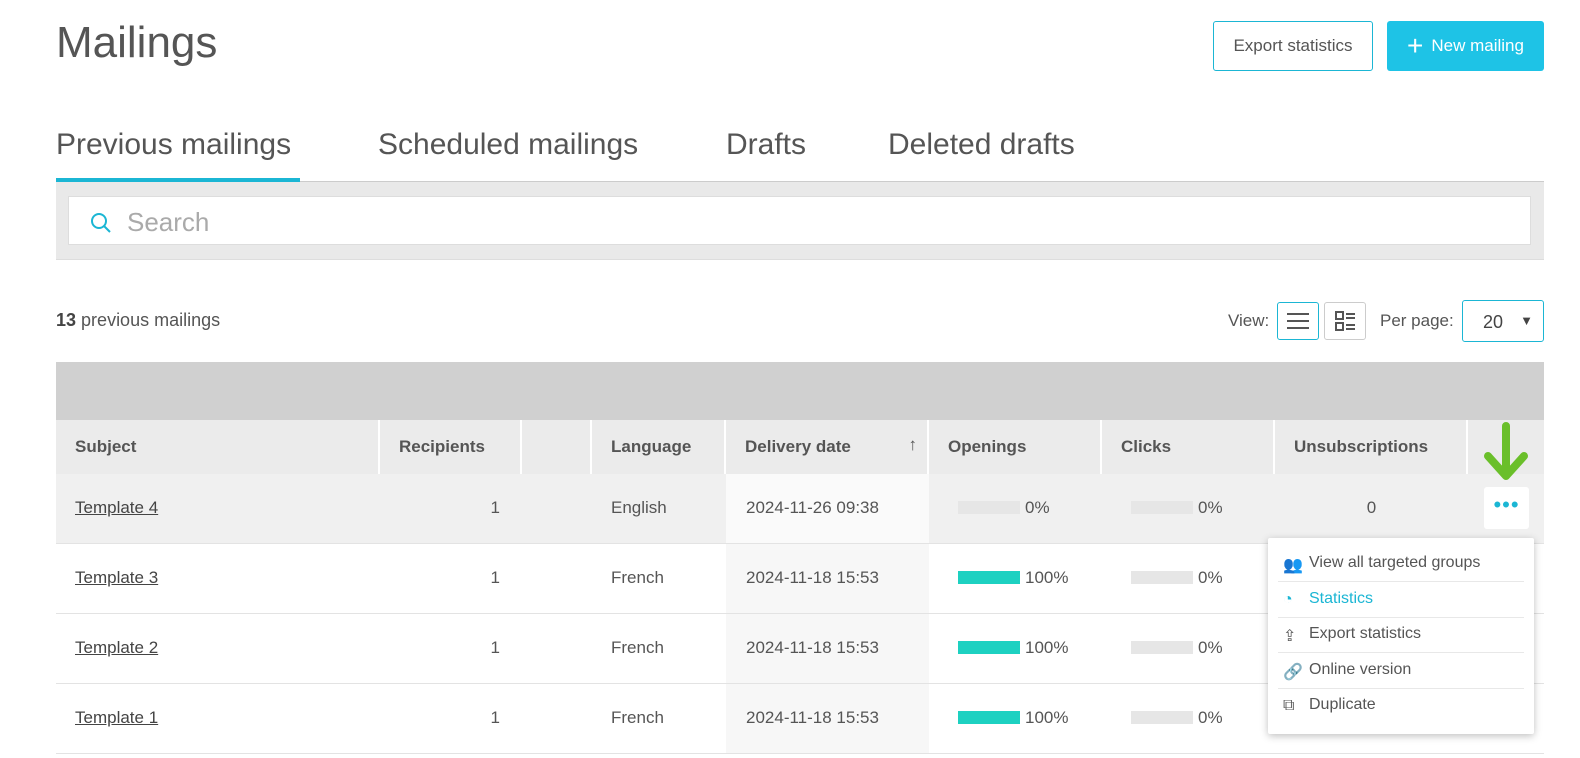  What do you see at coordinates (168, 222) in the screenshot?
I see `search-placeholder: Search` at bounding box center [168, 222].